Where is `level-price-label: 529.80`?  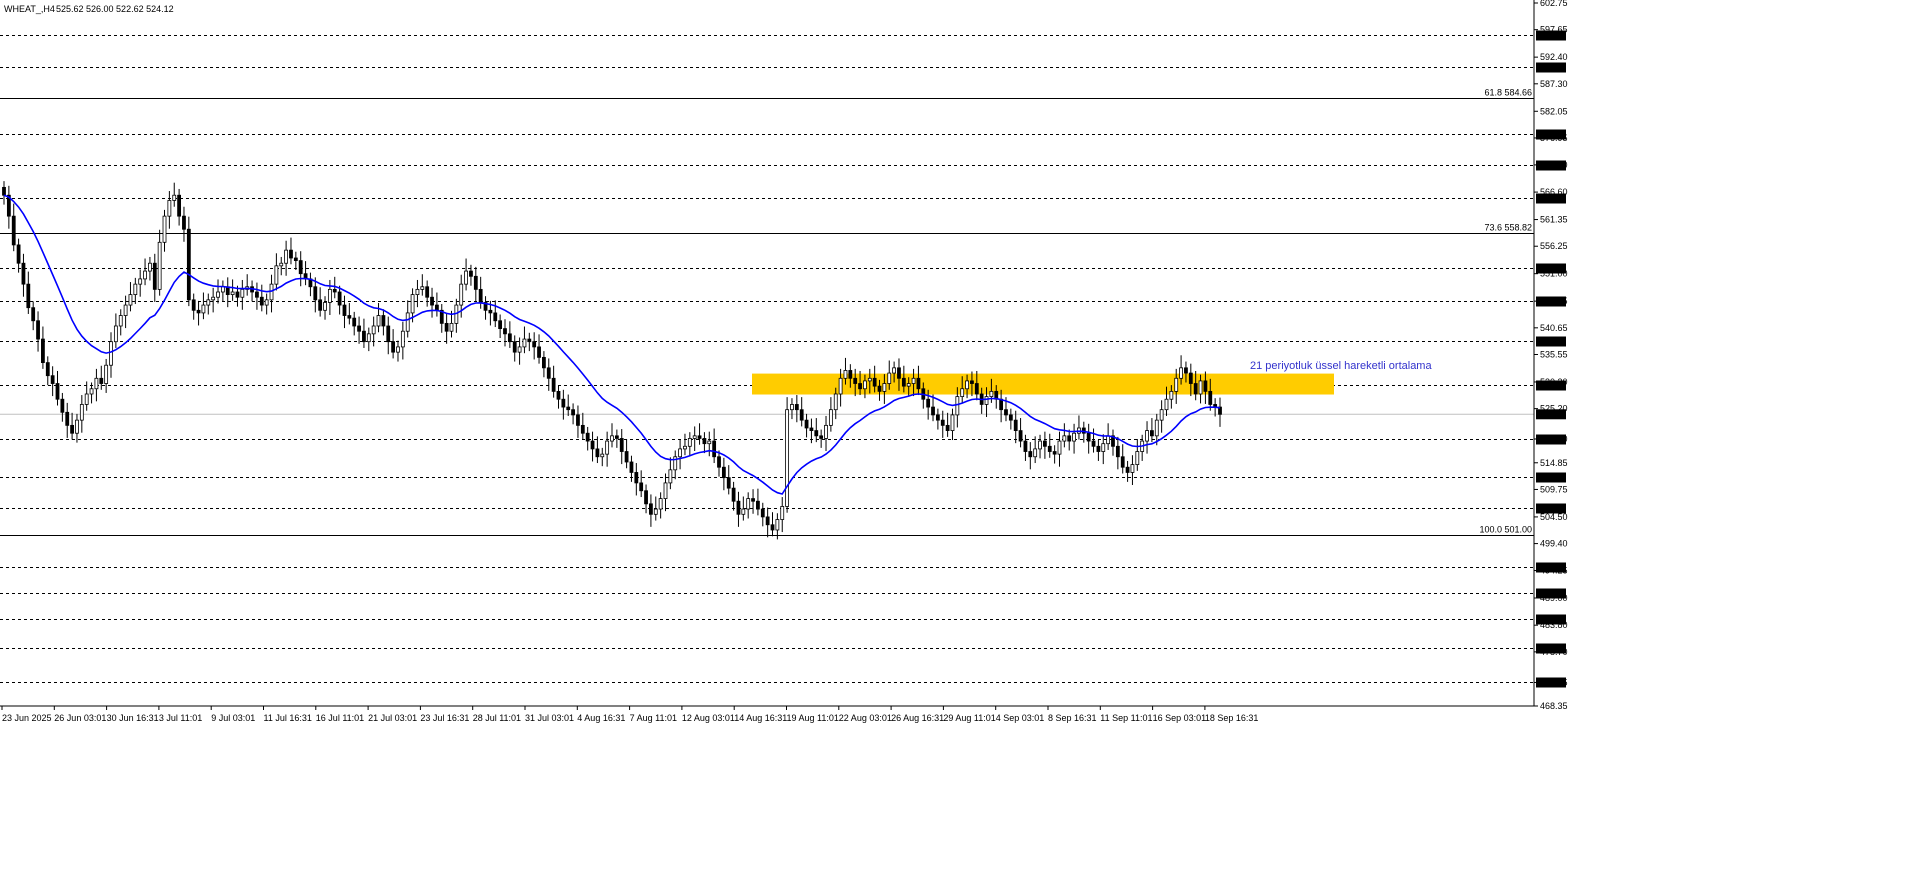 level-price-label: 529.80 is located at coordinates (1552, 386).